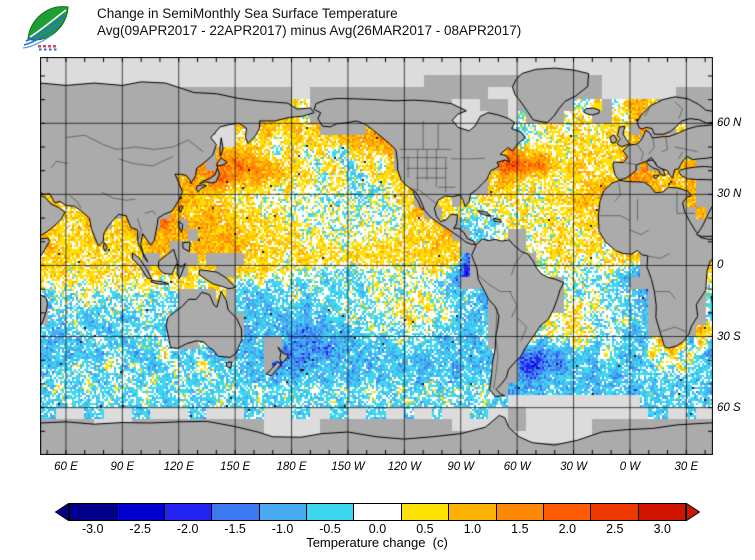 The height and width of the screenshot is (560, 755). I want to click on lon-axis-label: 60 E, so click(66, 467).